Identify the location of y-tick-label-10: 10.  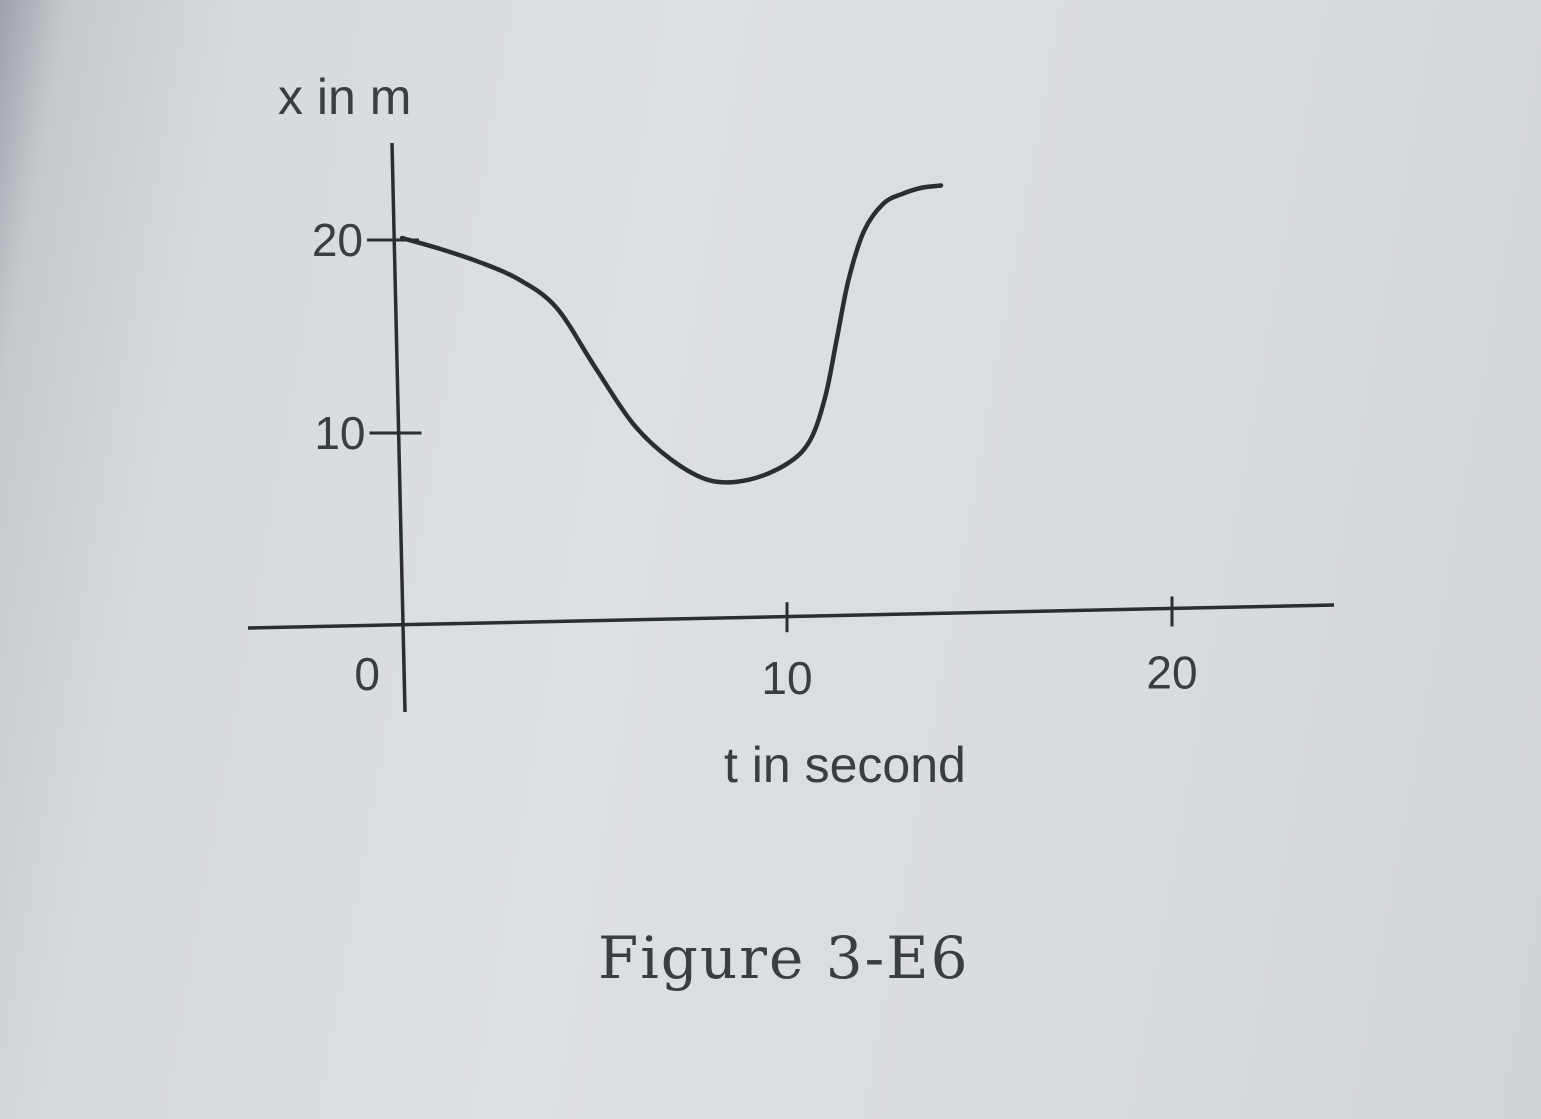
(339, 433).